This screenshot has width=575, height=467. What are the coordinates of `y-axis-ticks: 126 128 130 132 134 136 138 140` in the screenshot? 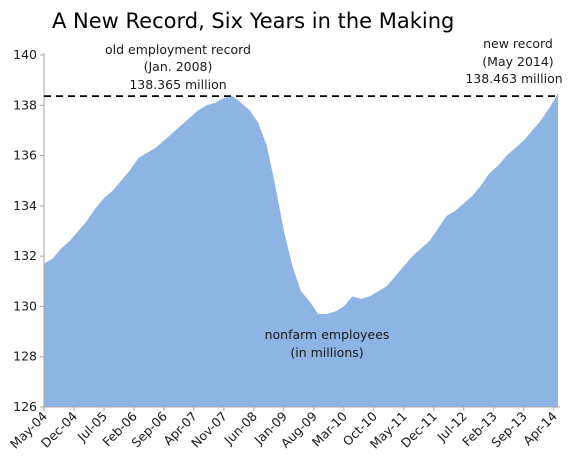 It's located at (28, 230).